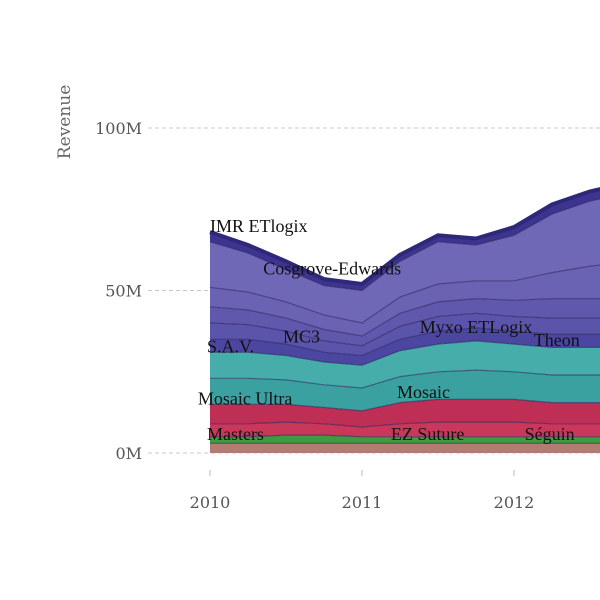 The height and width of the screenshot is (600, 600). I want to click on y-axis: 0M 50M 100M, so click(118, 291).